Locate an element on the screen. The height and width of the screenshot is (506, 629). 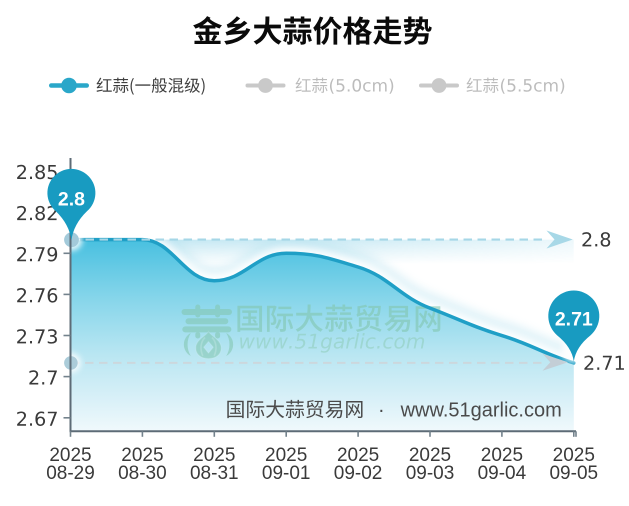
svg-text: www.51garlic.com is located at coordinates (481, 411).